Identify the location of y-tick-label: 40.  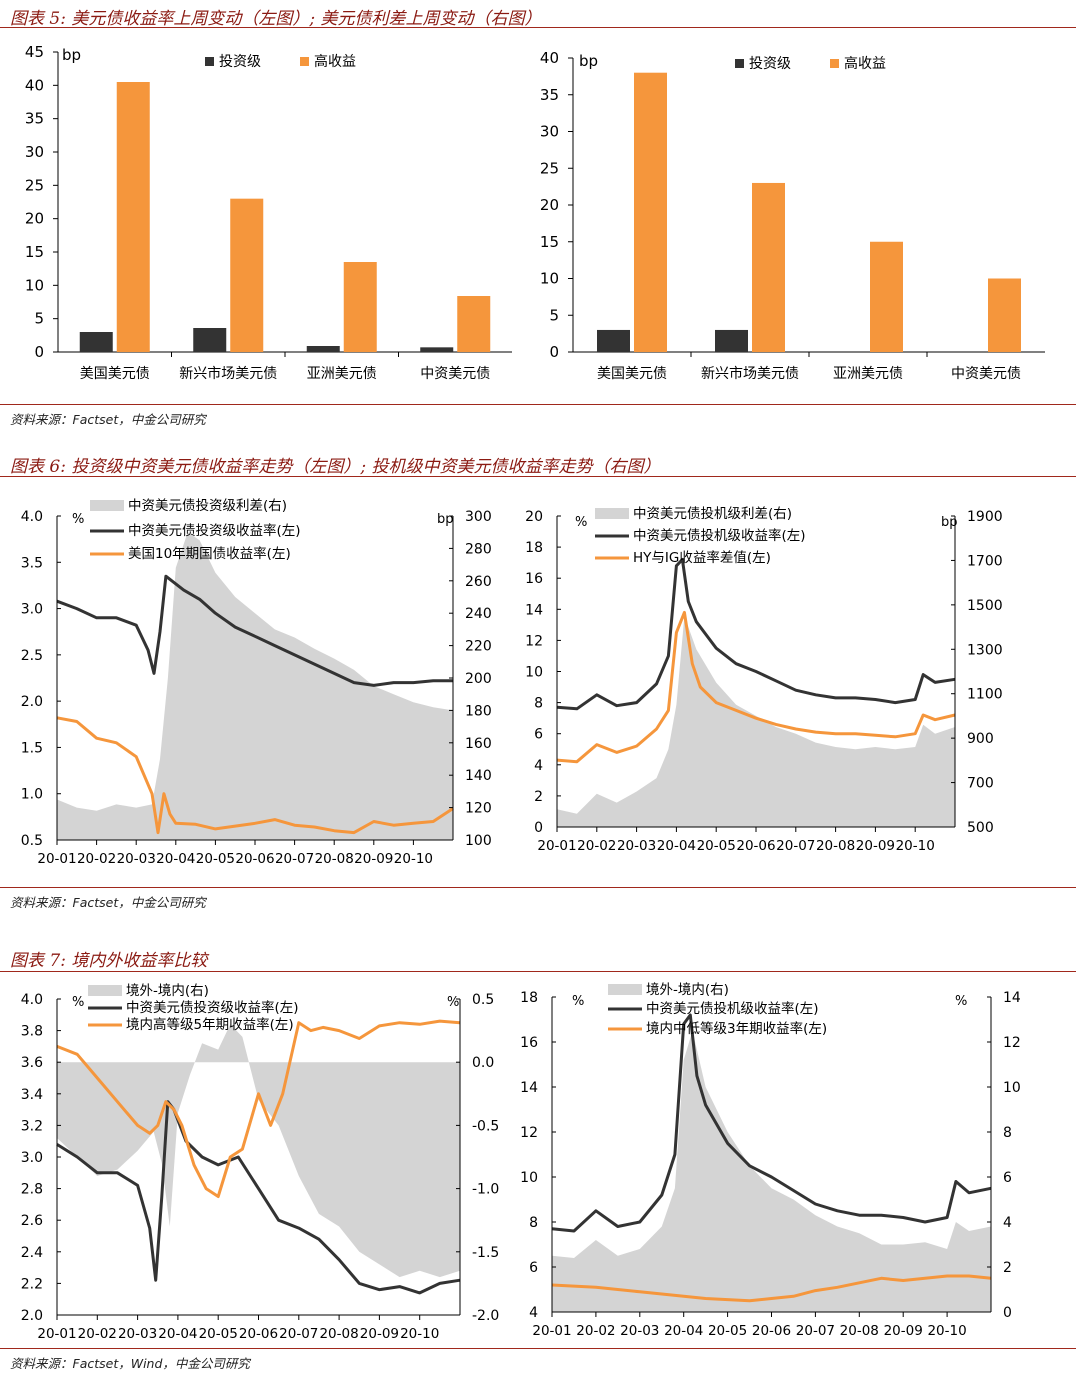
(34, 85).